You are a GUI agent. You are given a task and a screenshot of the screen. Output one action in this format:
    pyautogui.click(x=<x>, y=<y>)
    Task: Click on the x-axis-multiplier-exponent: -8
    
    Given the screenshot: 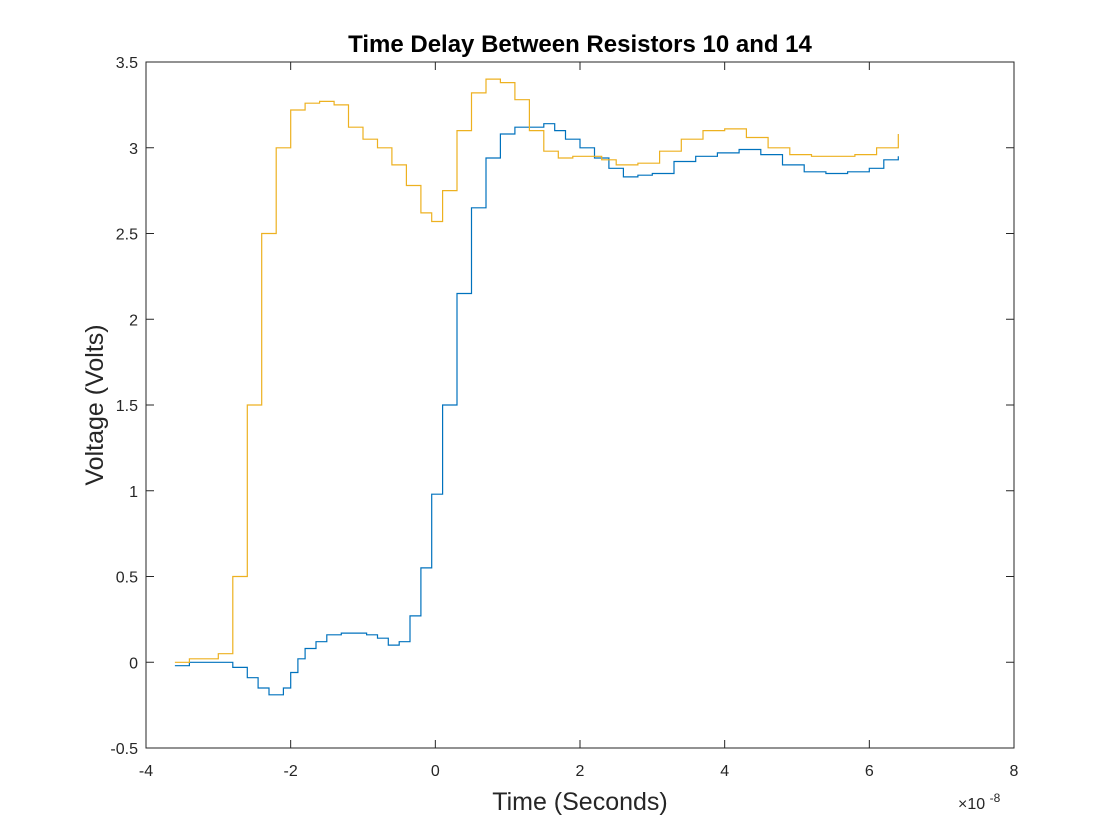 What is the action you would take?
    pyautogui.click(x=995, y=798)
    